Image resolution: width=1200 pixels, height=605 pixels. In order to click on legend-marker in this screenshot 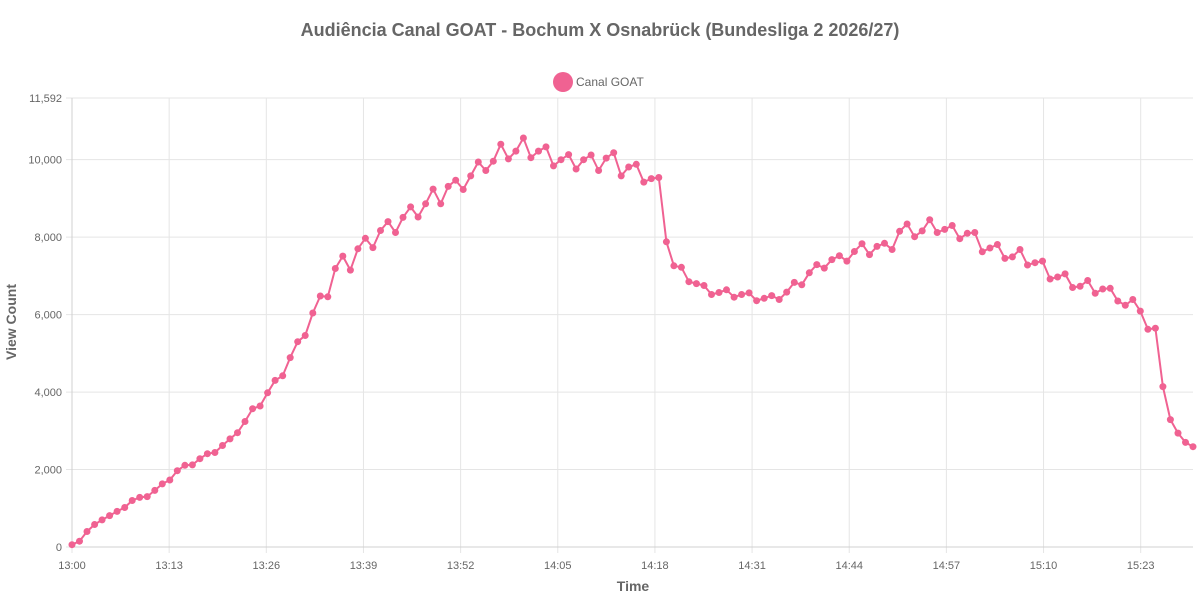, I will do `click(563, 82)`.